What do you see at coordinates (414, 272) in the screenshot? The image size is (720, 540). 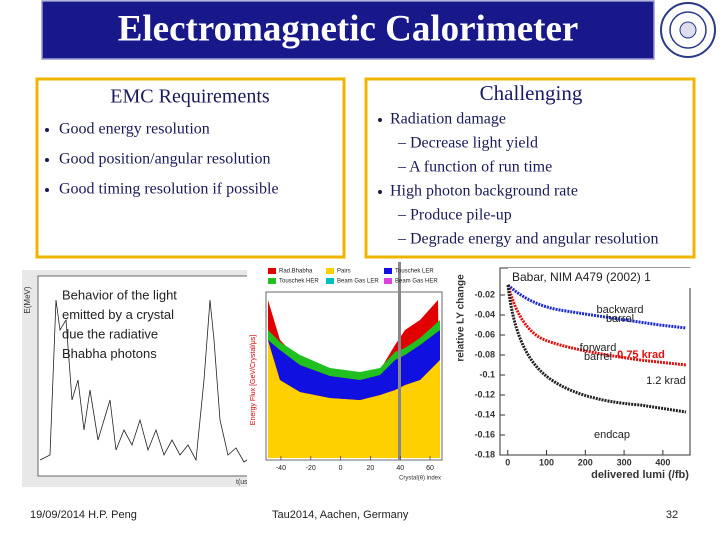 I see `legend-label: Touschek LER` at bounding box center [414, 272].